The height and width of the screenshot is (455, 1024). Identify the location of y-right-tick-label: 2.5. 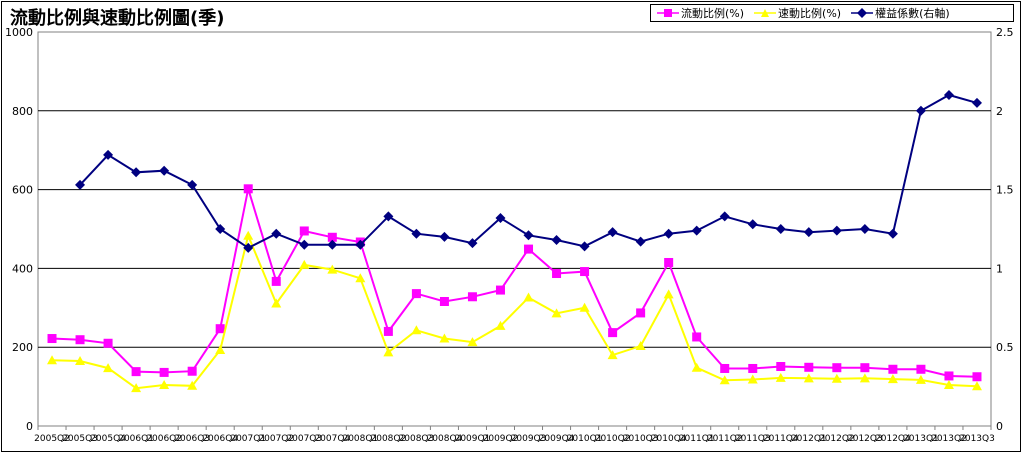
(1005, 32).